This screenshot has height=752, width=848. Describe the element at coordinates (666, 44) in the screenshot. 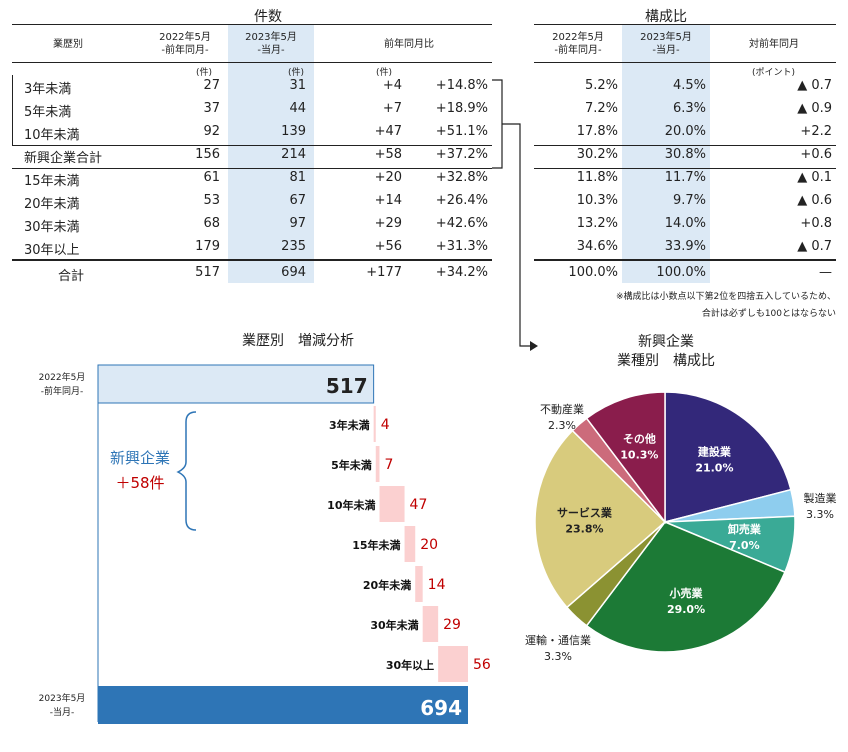

I see `right-header-curr: 2023年5月 -当月-` at that location.